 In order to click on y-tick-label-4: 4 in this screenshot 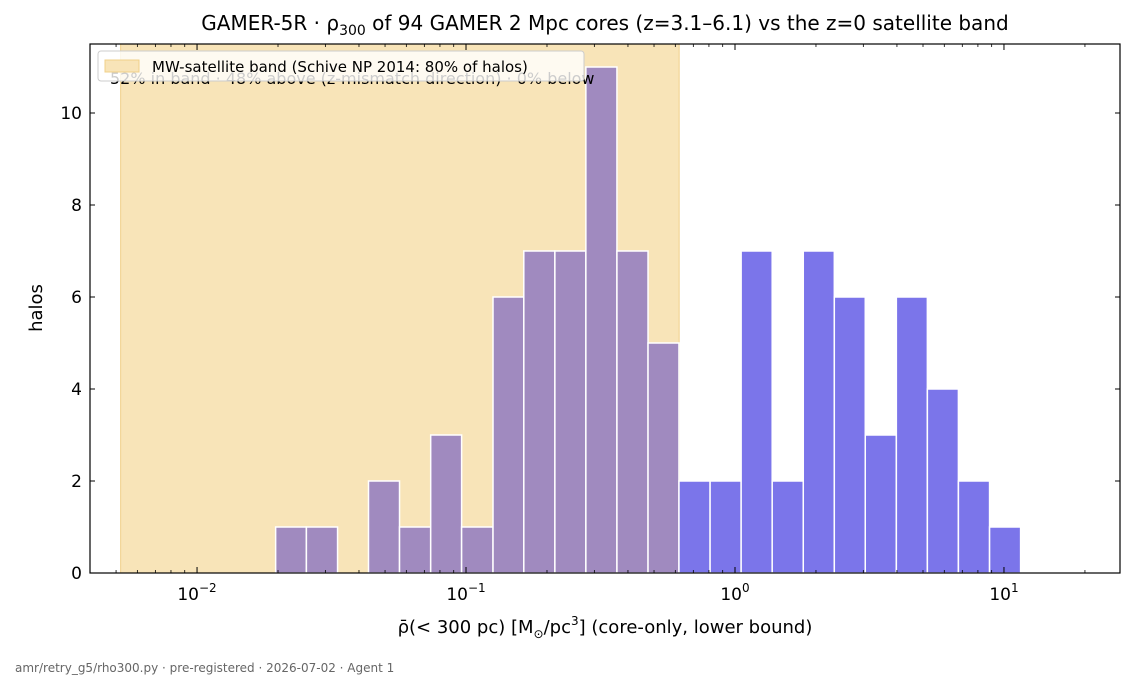, I will do `click(76, 390)`.